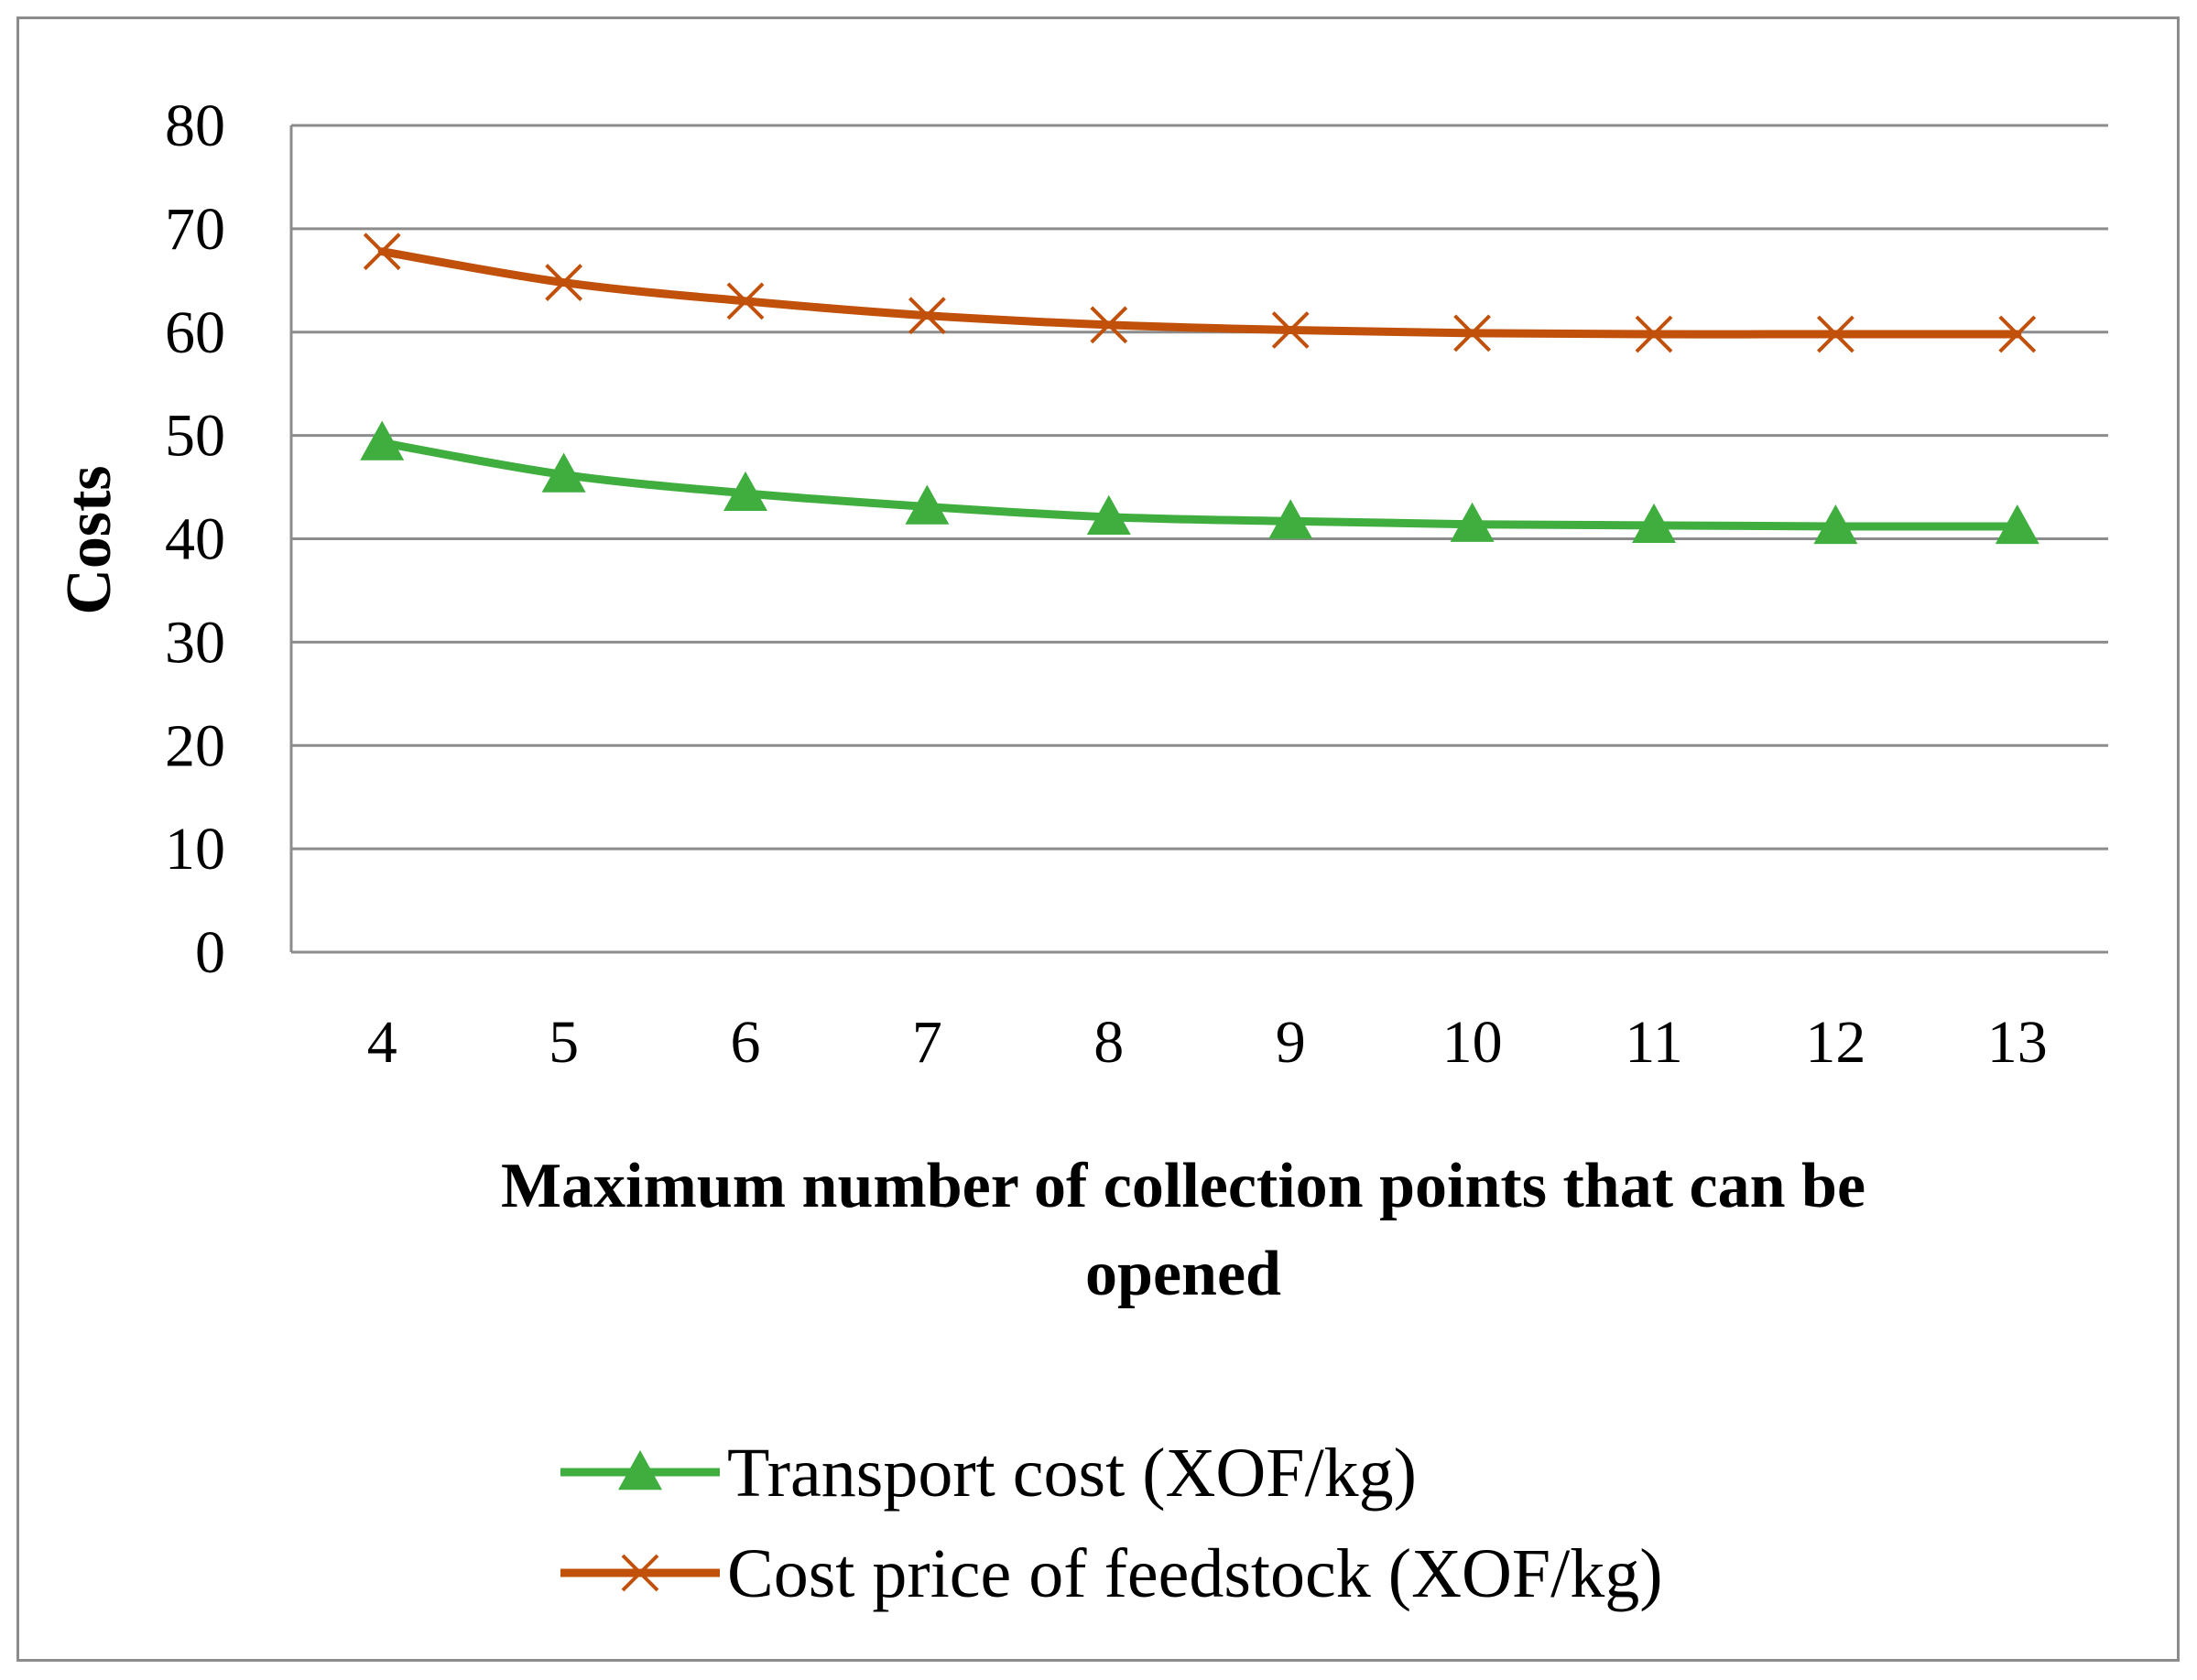  I want to click on x-tick-label: 9, so click(1291, 1042).